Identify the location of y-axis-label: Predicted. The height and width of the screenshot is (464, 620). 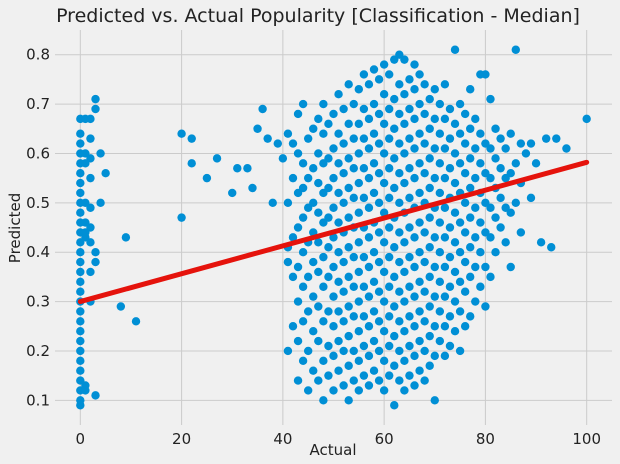
(15, 228).